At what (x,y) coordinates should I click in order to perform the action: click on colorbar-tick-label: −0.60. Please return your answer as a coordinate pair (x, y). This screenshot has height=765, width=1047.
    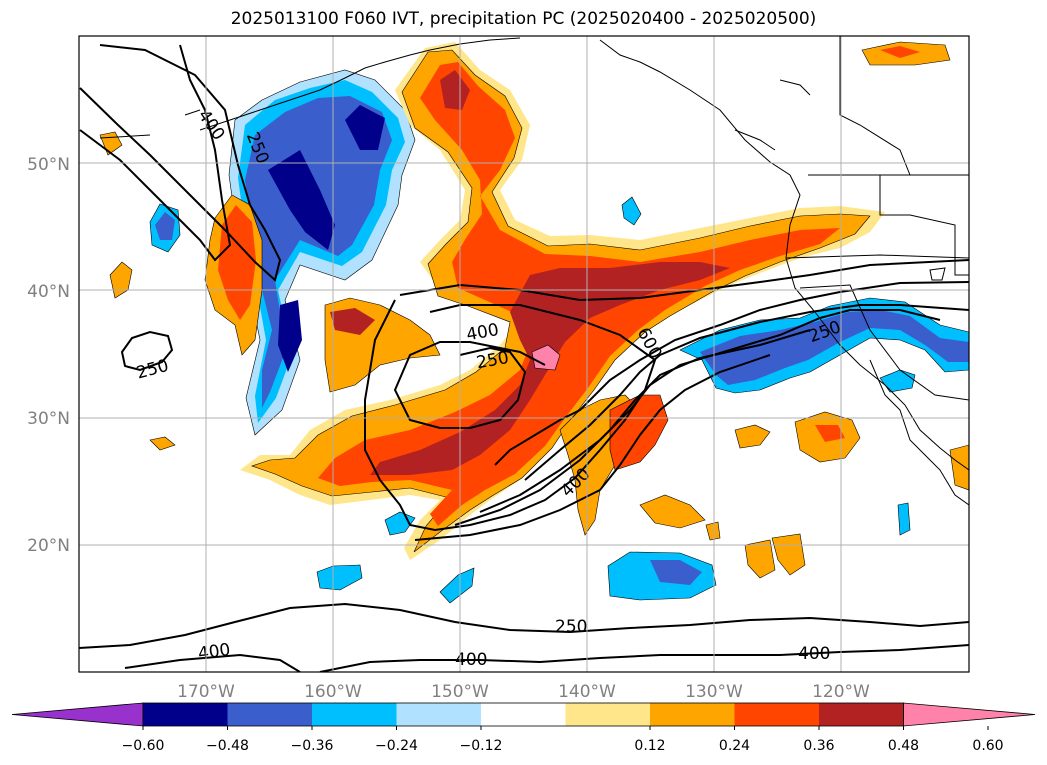
    Looking at the image, I should click on (143, 746).